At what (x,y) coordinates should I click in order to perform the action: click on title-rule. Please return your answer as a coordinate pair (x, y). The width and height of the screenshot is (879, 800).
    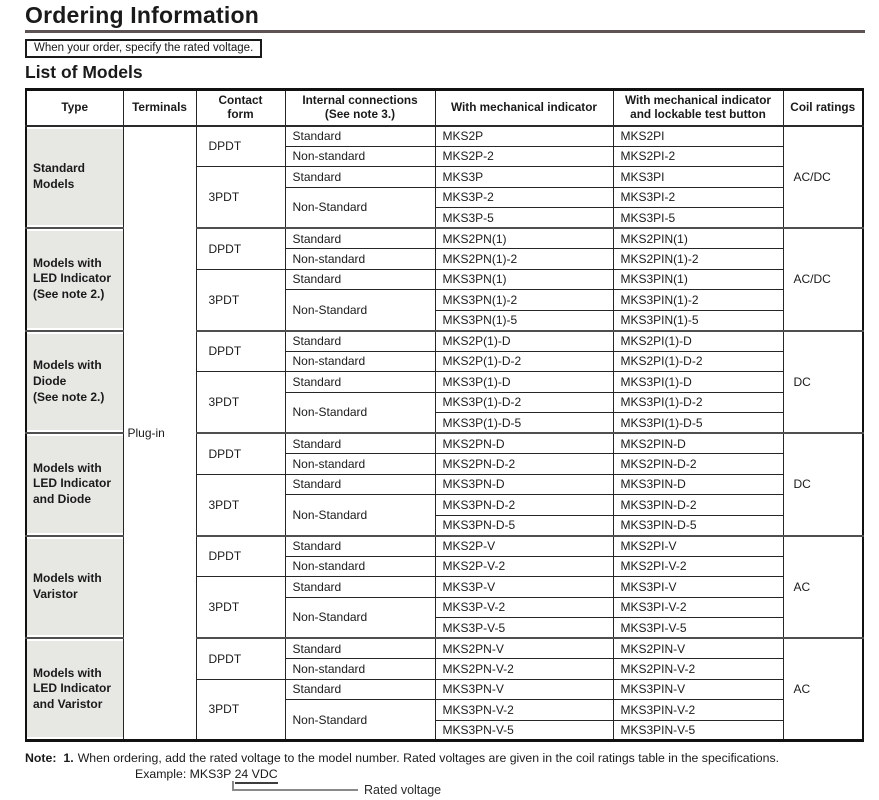
    Looking at the image, I should click on (445, 31).